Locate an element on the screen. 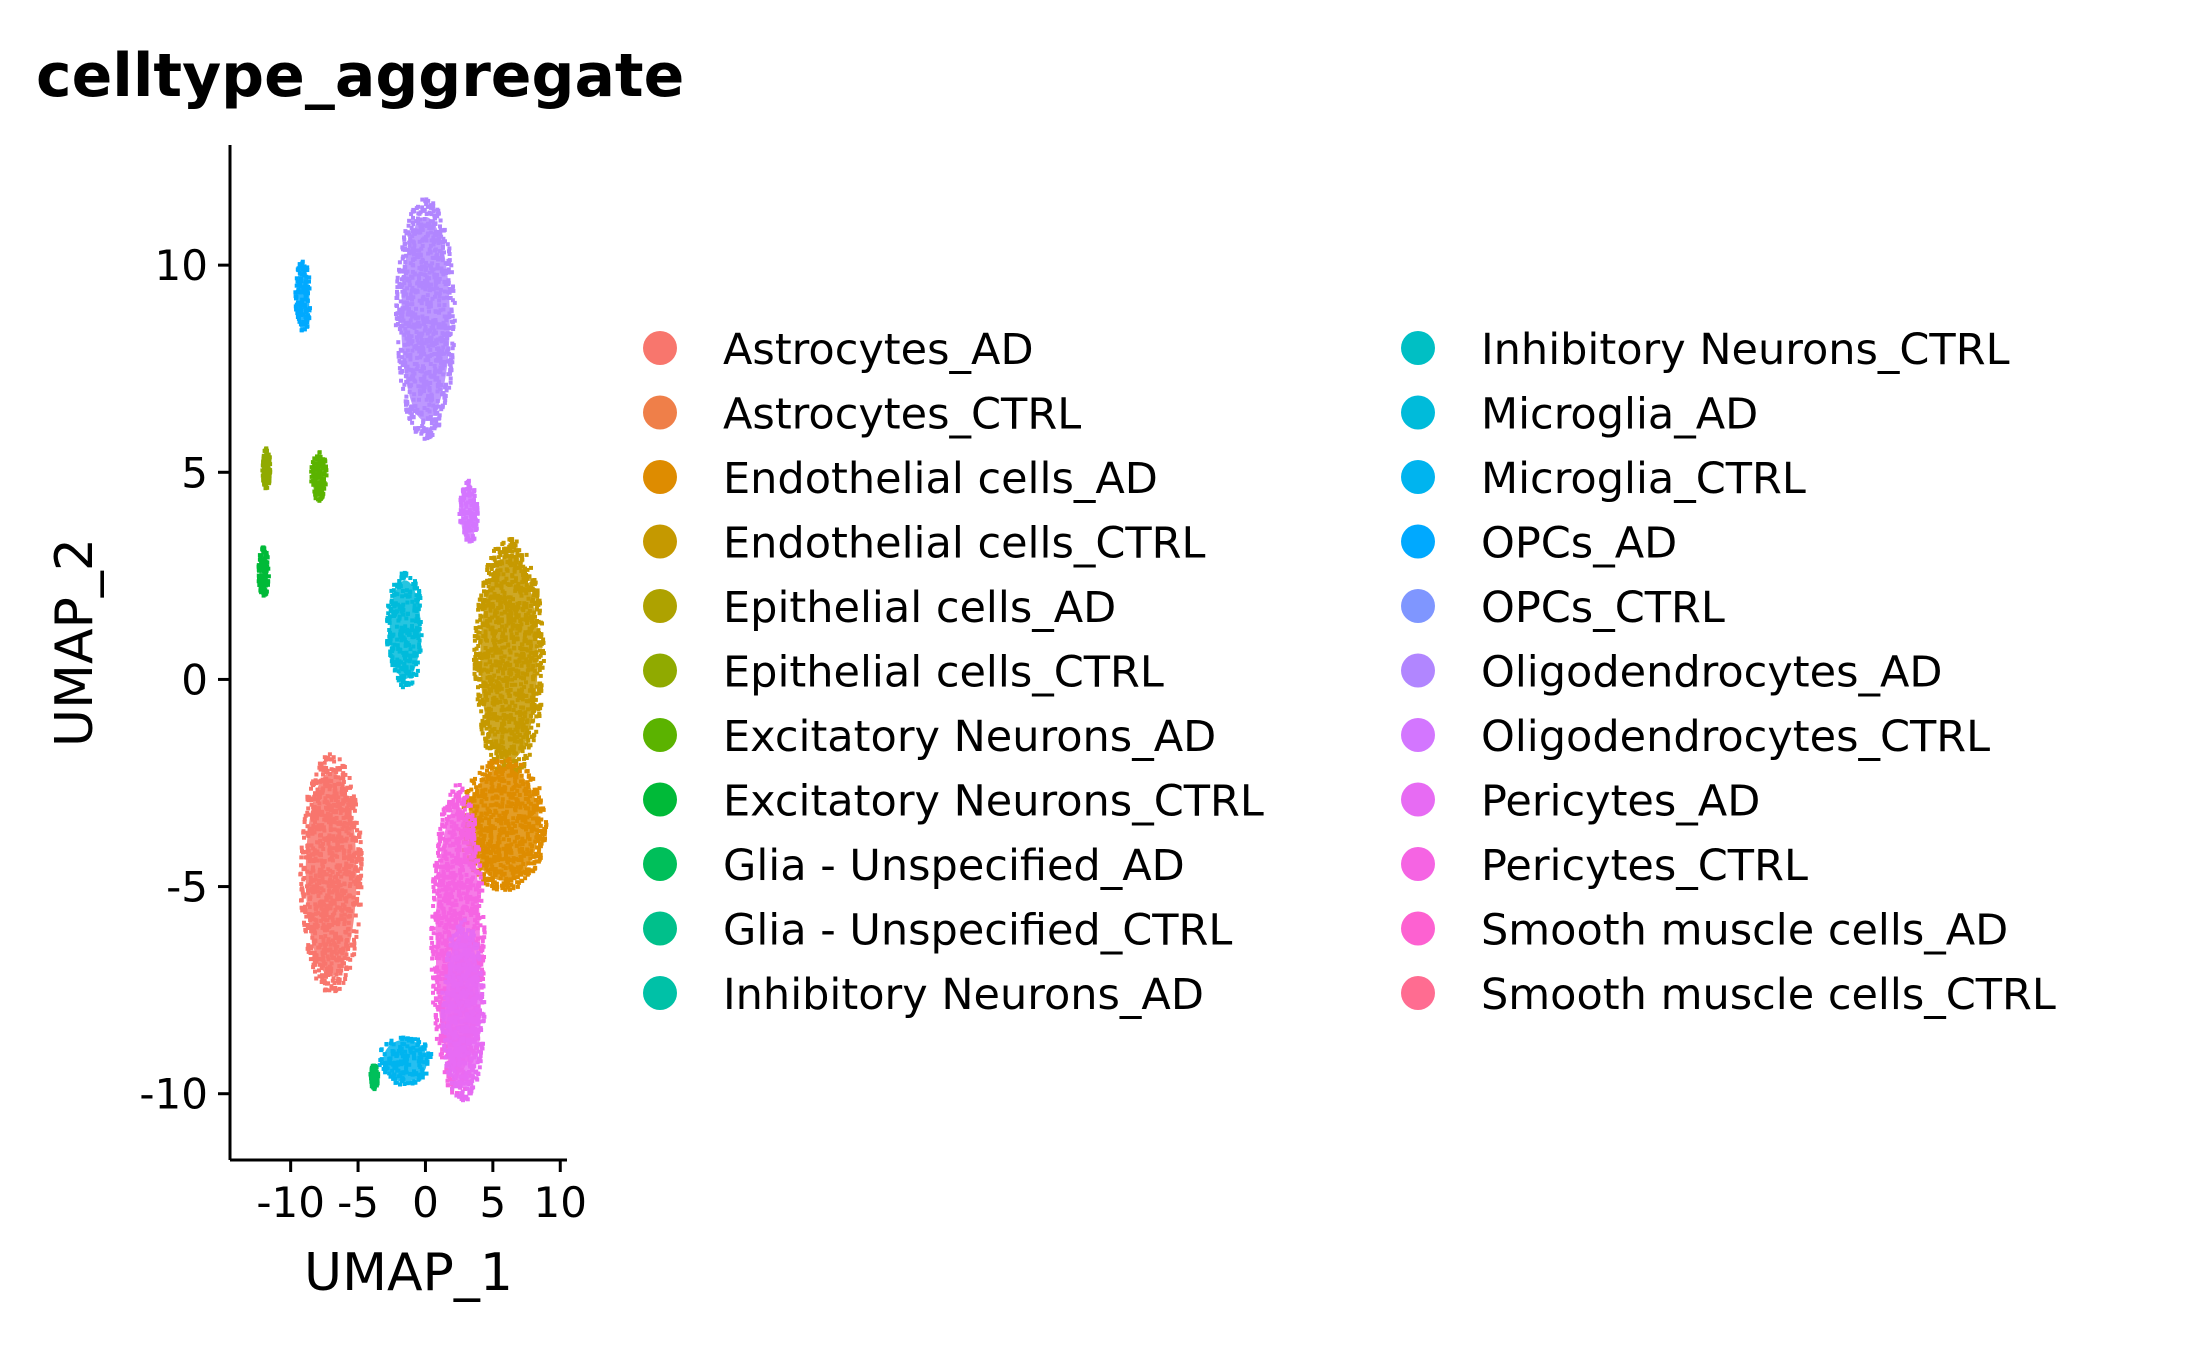 This screenshot has height=1350, width=2187. chart-title: celltype_aggregate is located at coordinates (360, 76).